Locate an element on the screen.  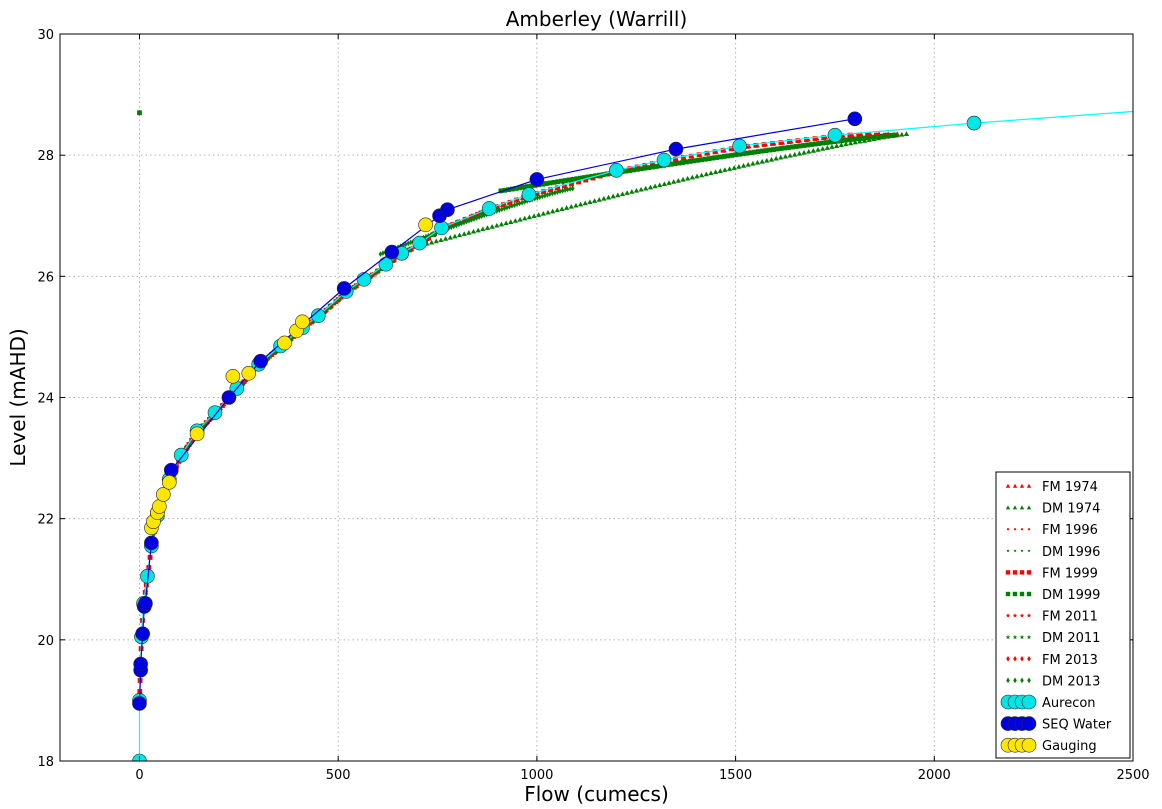
y-tick-label: 24 is located at coordinates (45, 399).